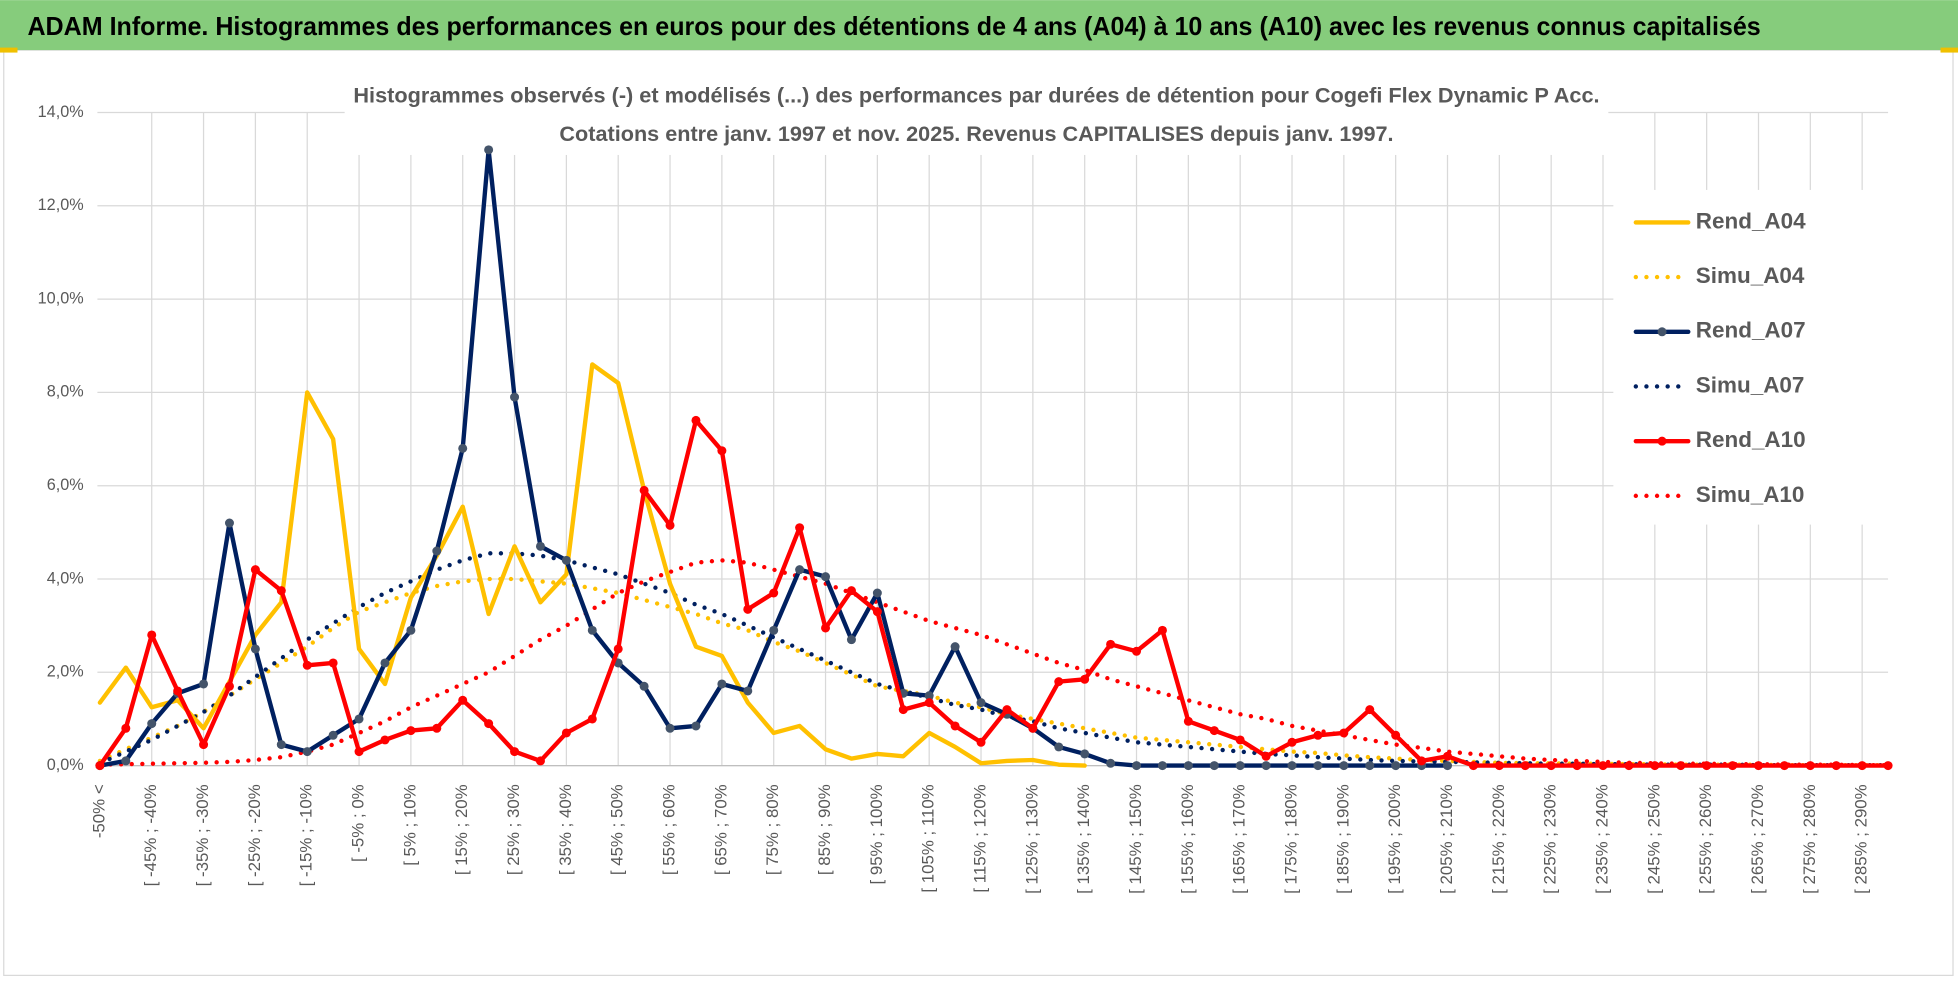  What do you see at coordinates (98, 811) in the screenshot?
I see `x-tick-label: -50% <` at bounding box center [98, 811].